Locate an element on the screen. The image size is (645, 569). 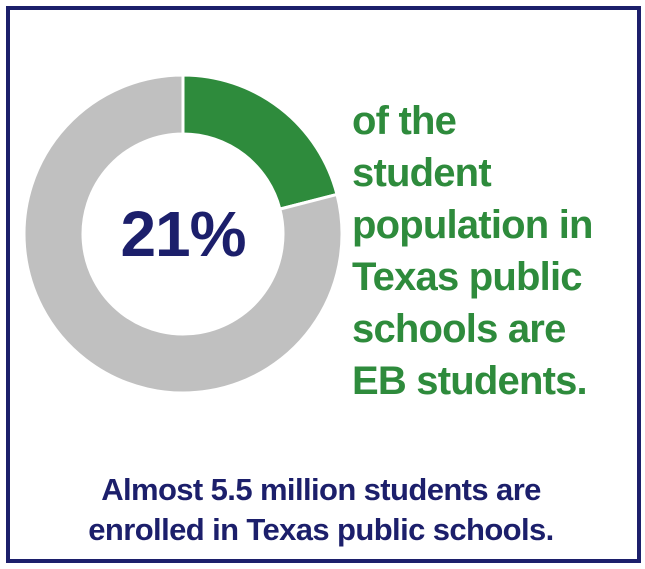
donut-center-percentage: 21% is located at coordinates (183, 234).